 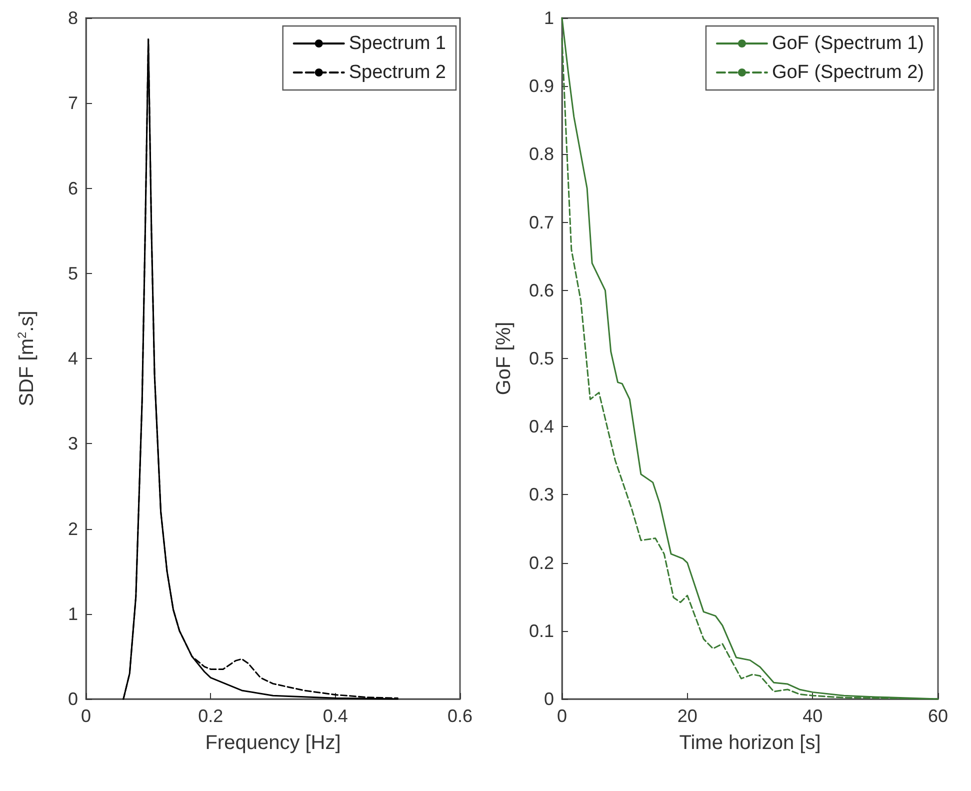 What do you see at coordinates (73, 273) in the screenshot?
I see `y-tick-label: 5` at bounding box center [73, 273].